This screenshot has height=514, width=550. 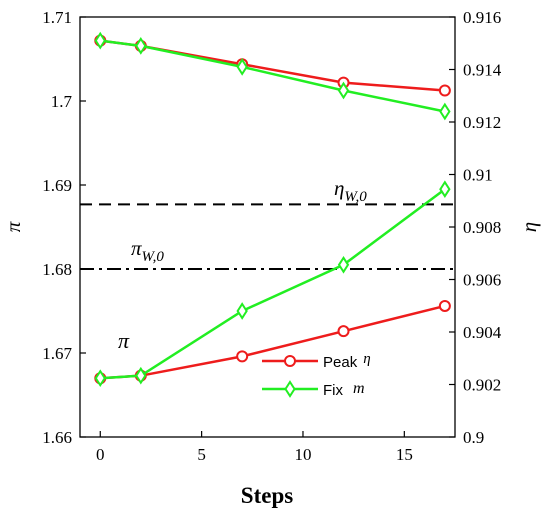 I want to click on right-y-tick-label: 0.91, so click(x=478, y=175).